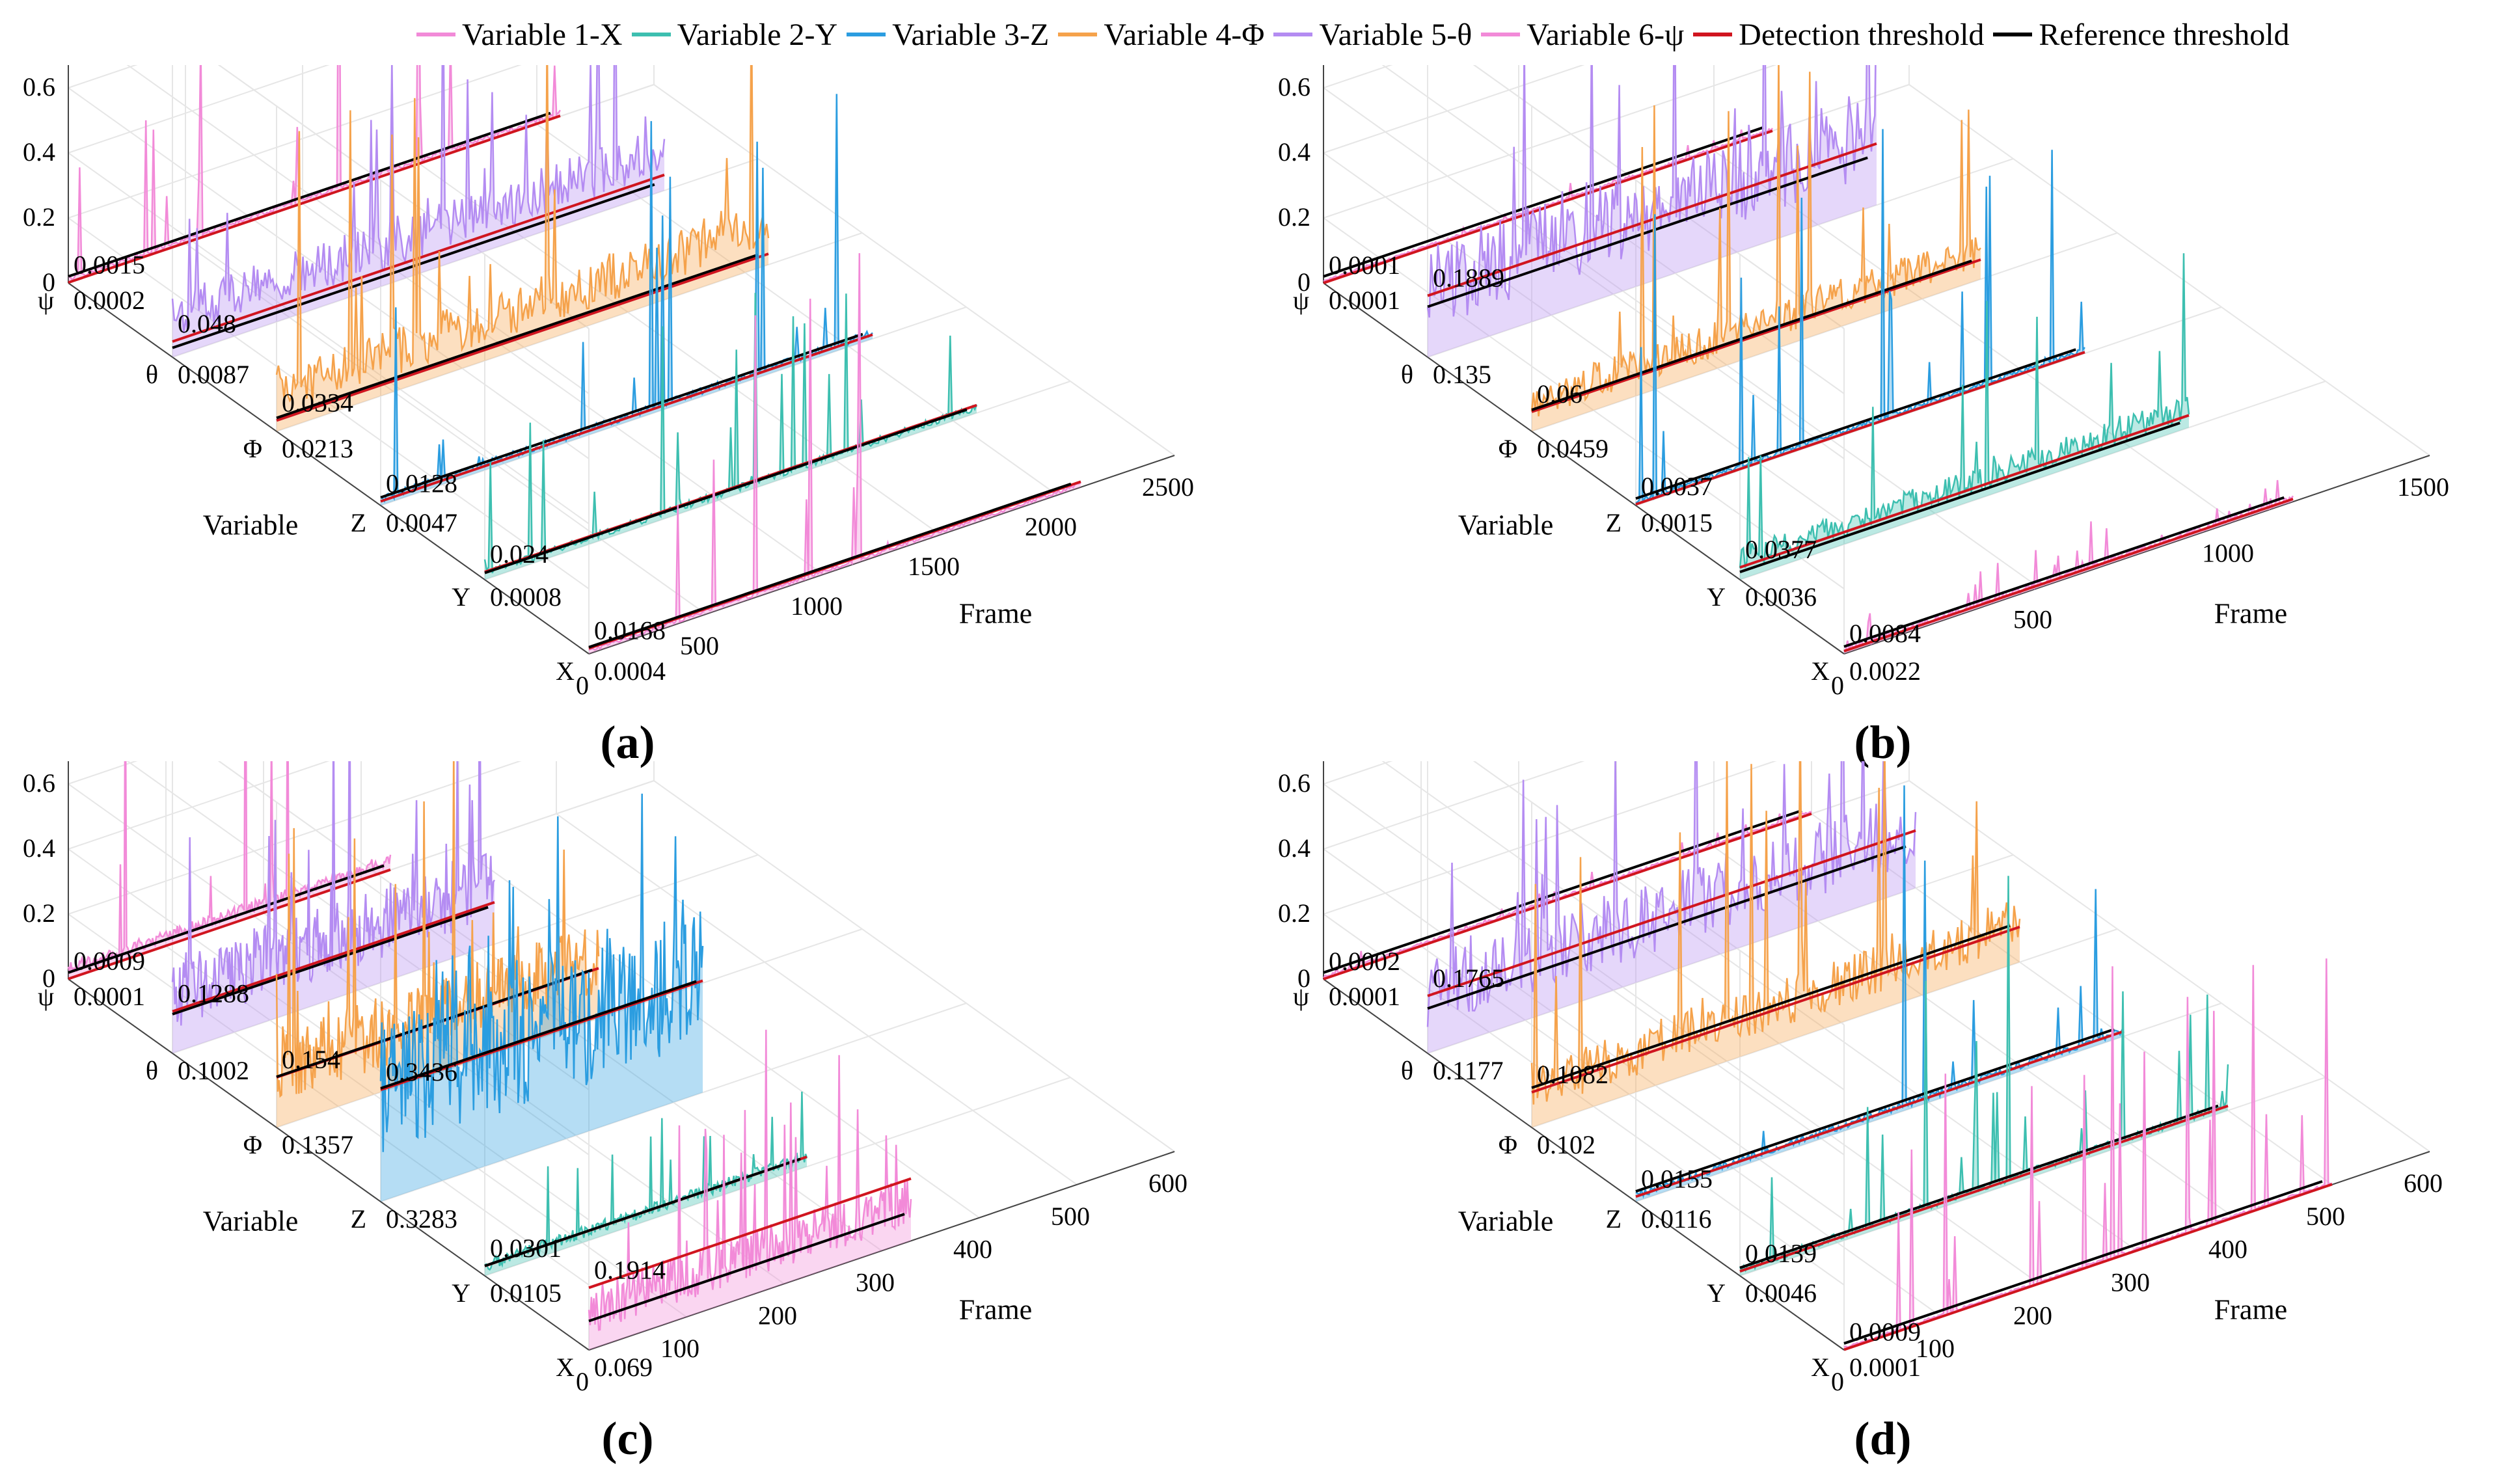 This screenshot has height=1484, width=2511. I want to click on reference-threshold-label: 0.0087, so click(213, 375).